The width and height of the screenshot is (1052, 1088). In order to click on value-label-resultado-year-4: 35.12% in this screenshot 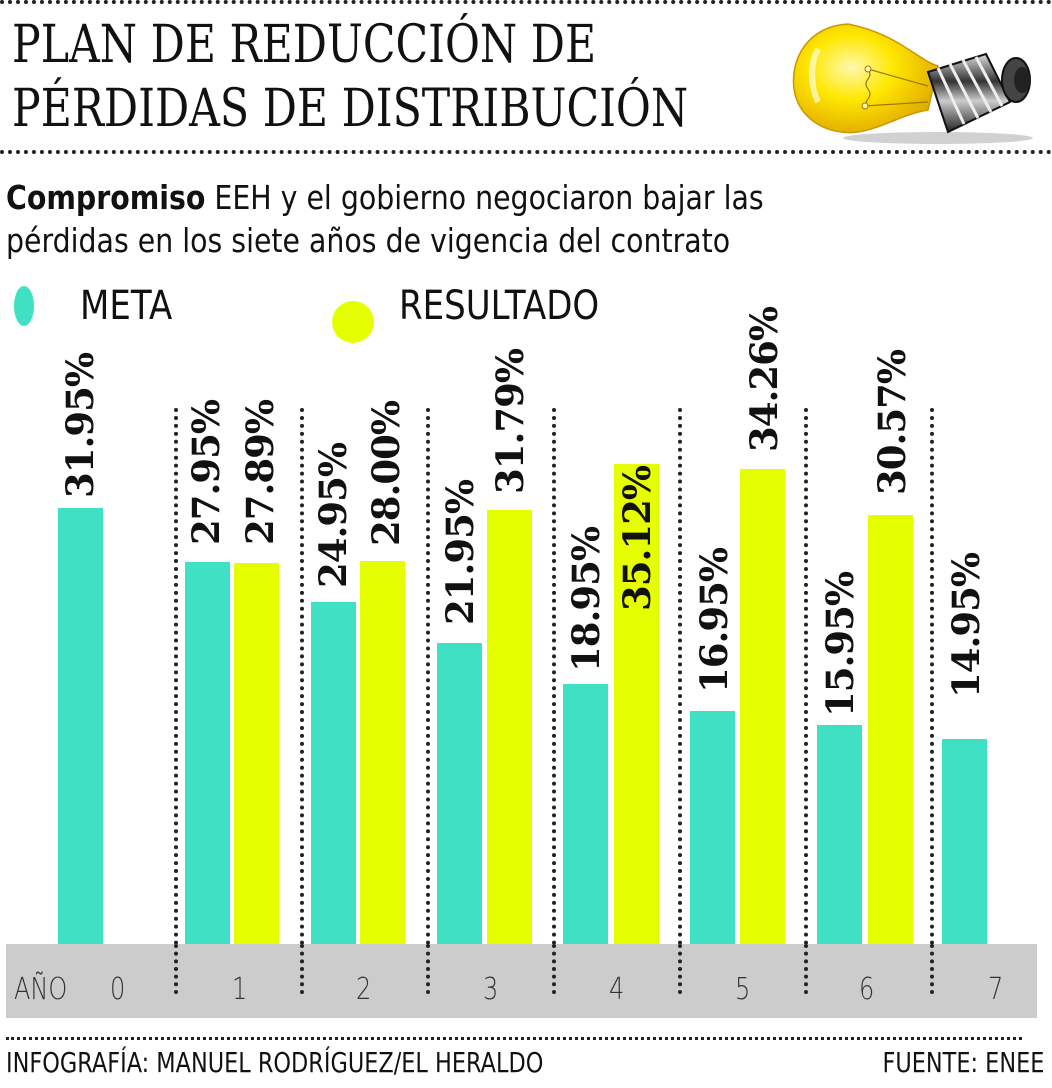, I will do `click(637, 538)`.